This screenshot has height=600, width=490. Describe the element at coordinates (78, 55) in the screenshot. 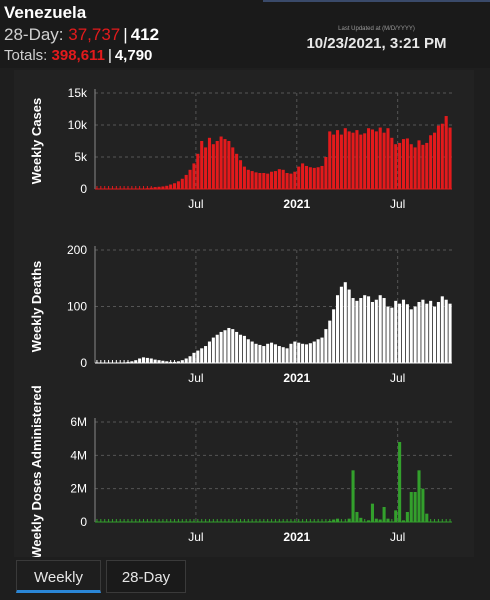

I see `totals-summary: Totals: 398,611 | 4,790` at that location.